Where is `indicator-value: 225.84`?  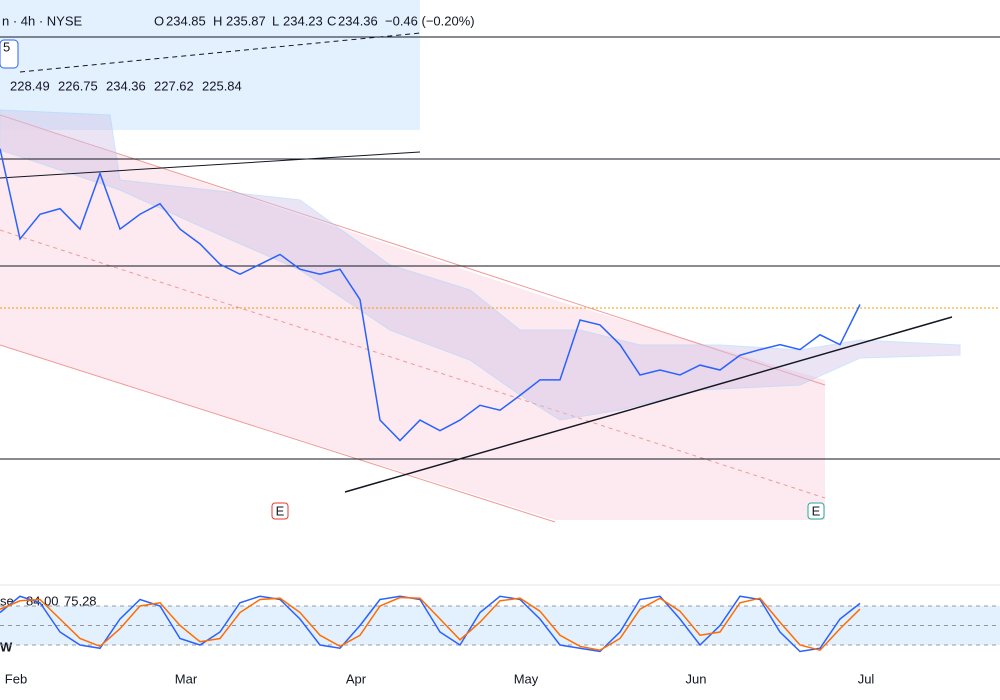
indicator-value: 225.84 is located at coordinates (222, 85).